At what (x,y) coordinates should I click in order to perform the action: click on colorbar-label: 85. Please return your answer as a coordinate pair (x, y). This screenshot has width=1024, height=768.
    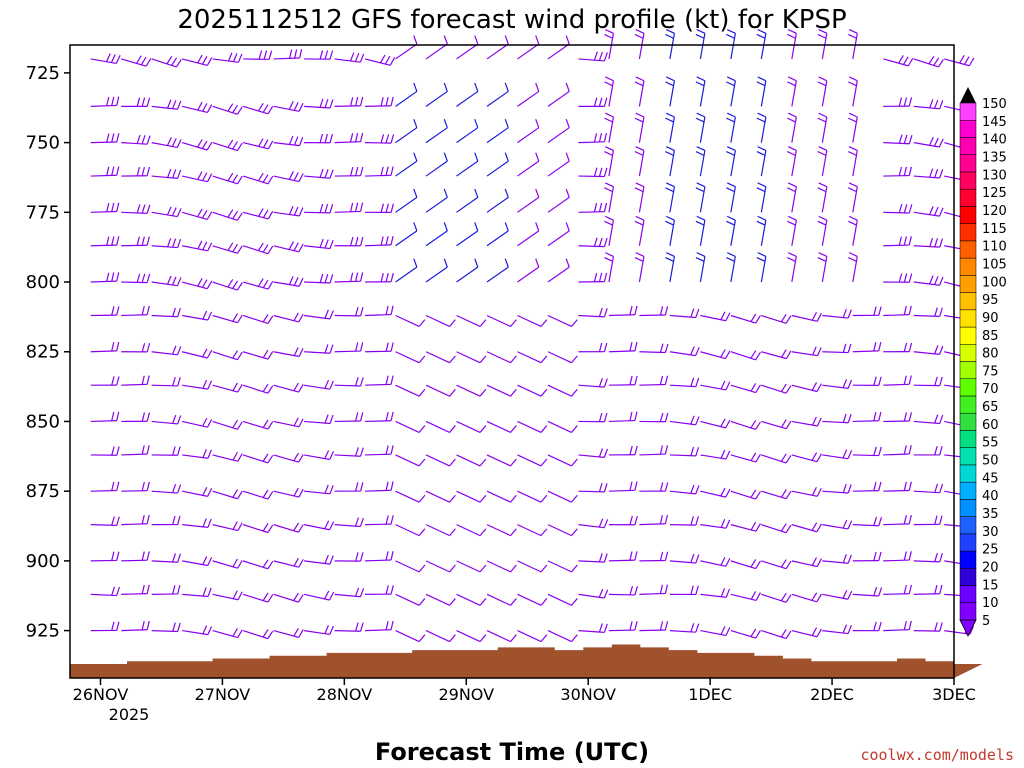
    Looking at the image, I should click on (990, 336).